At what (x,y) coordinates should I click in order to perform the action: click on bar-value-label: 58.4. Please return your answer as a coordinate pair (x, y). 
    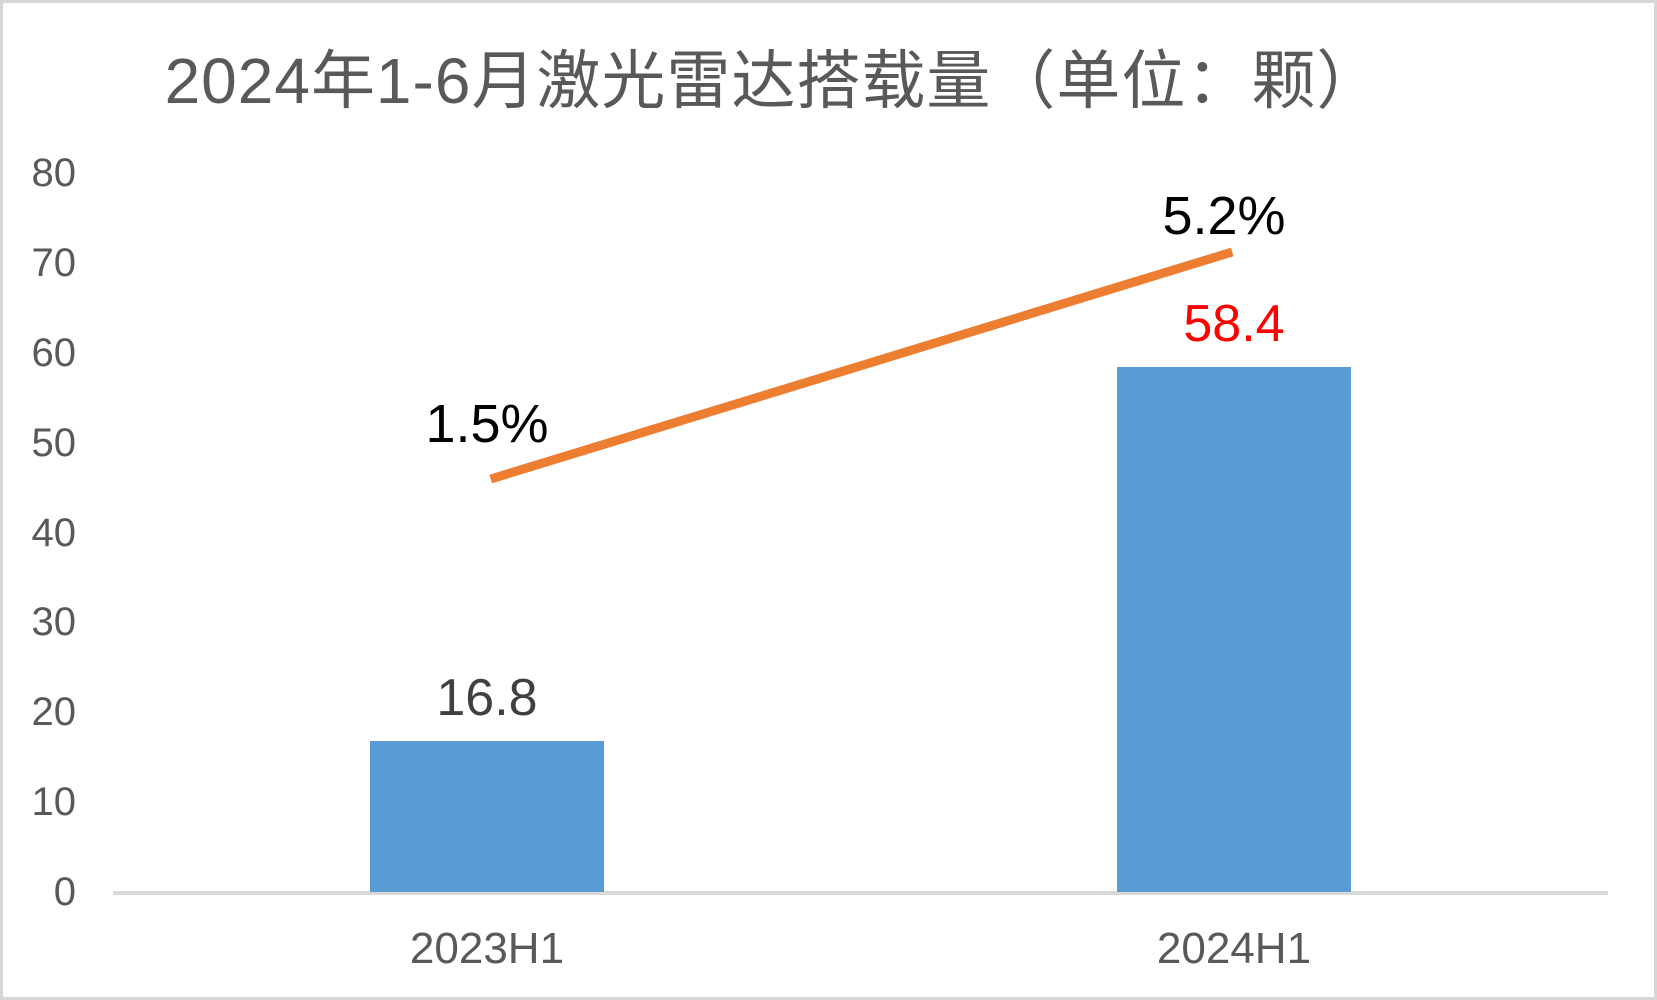
    Looking at the image, I should click on (1234, 324).